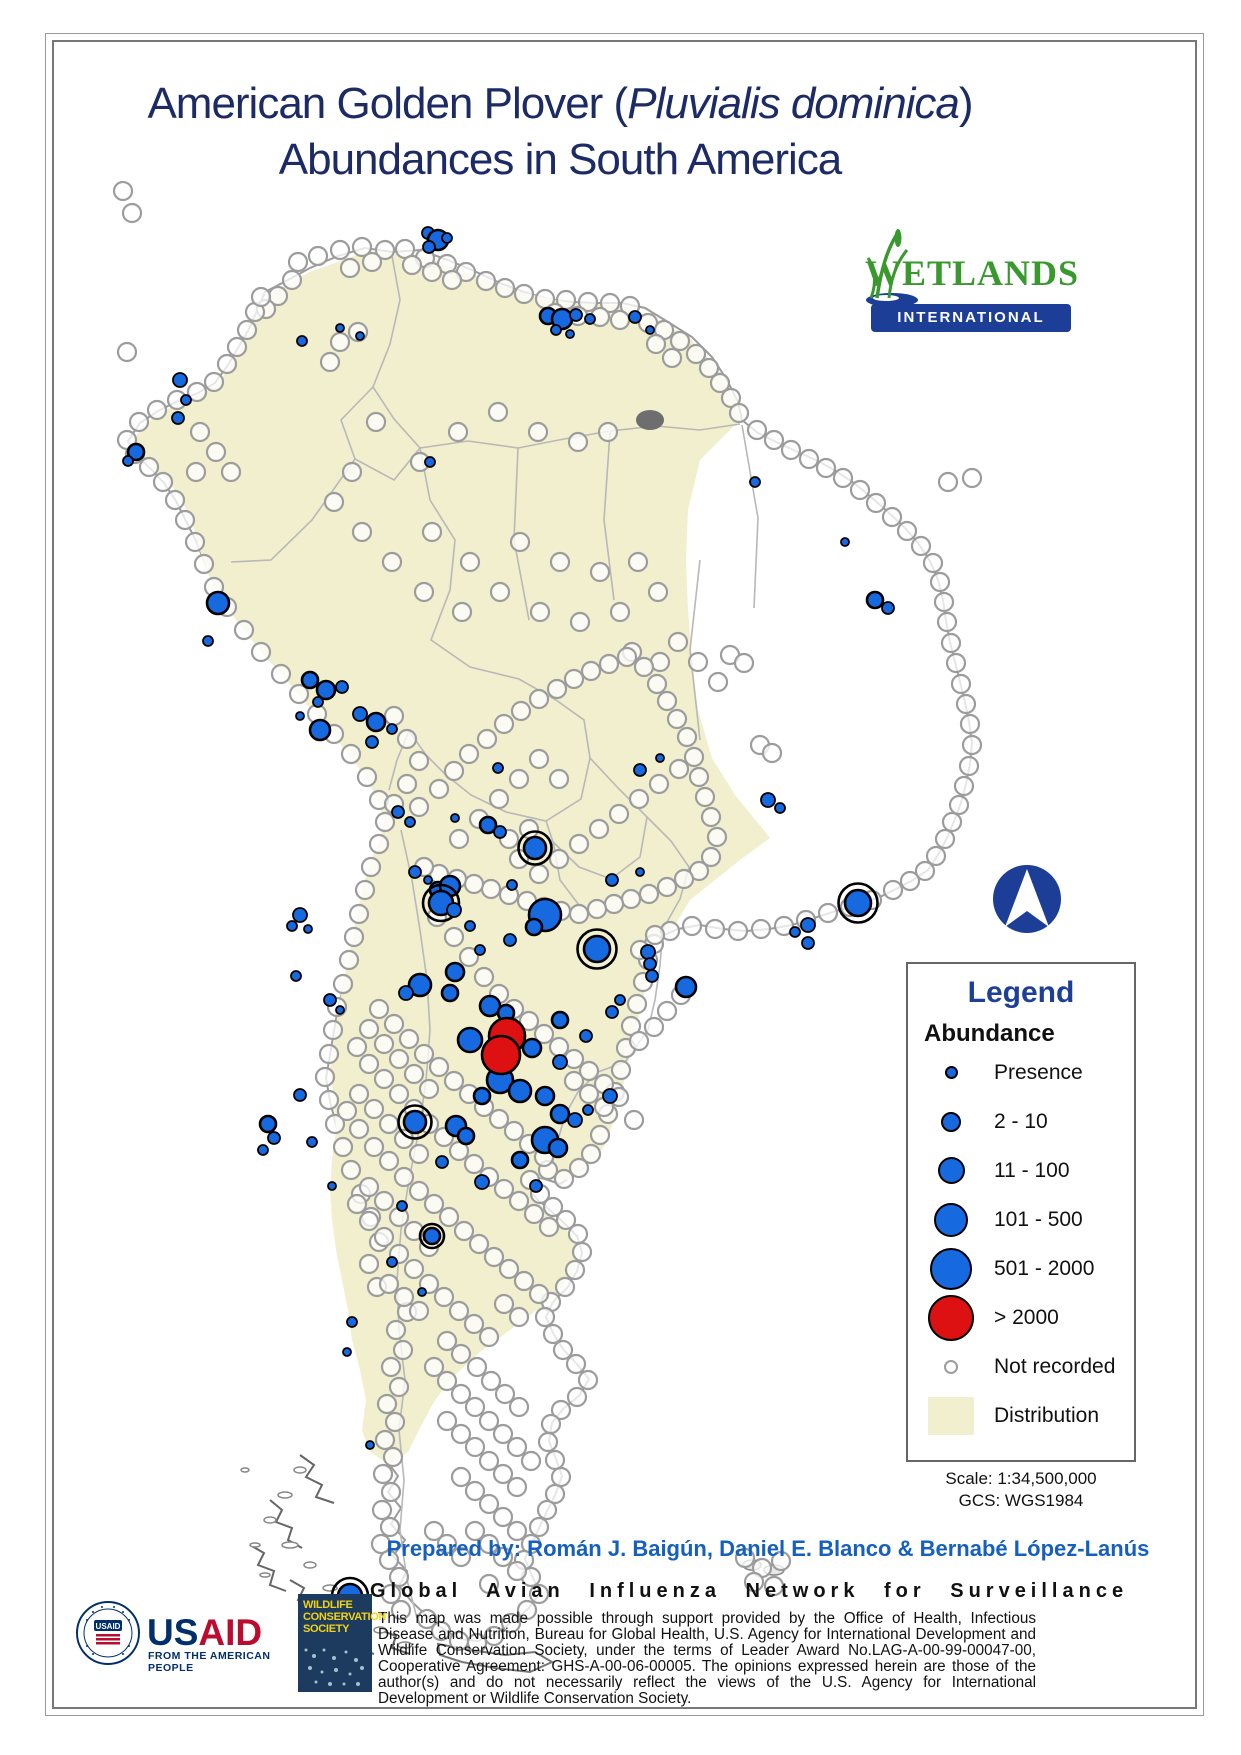  Describe the element at coordinates (1021, 1500) in the screenshot. I see `gcs-text: GCS: WGS1984` at that location.